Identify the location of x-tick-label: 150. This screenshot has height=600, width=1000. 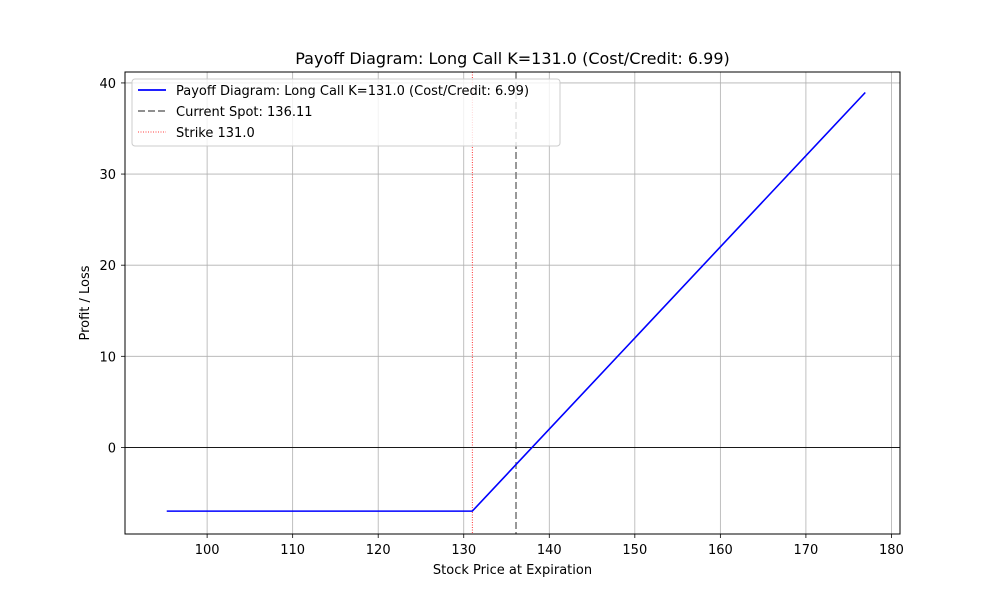
(634, 550).